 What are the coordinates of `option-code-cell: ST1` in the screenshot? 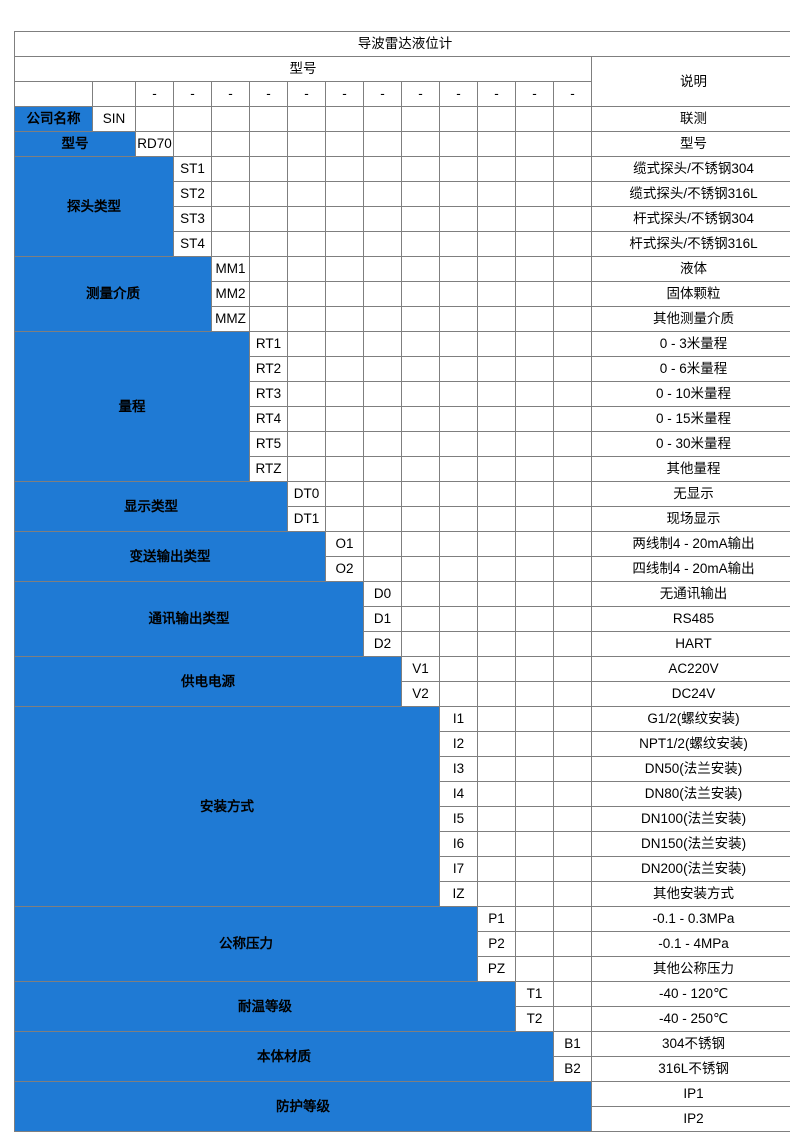 It's located at (192, 169).